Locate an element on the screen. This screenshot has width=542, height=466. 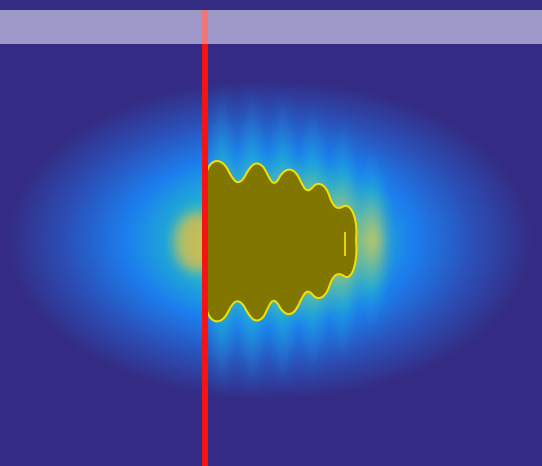
thresholded-region is located at coordinates (281, 241).